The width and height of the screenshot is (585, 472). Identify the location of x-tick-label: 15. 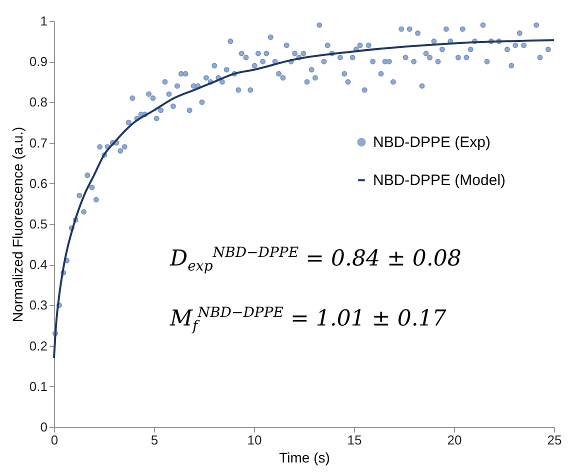
(354, 440).